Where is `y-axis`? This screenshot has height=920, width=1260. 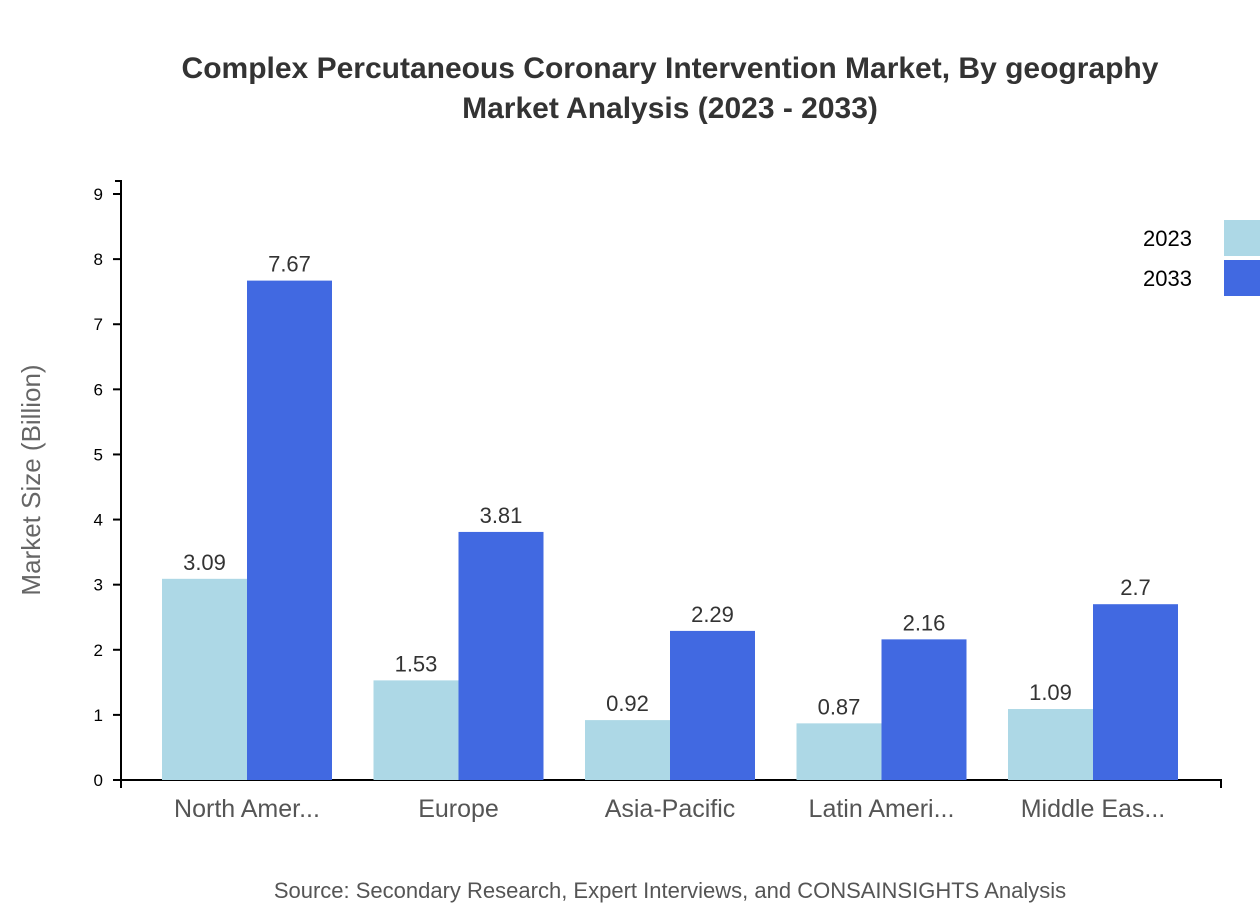
y-axis is located at coordinates (118, 480).